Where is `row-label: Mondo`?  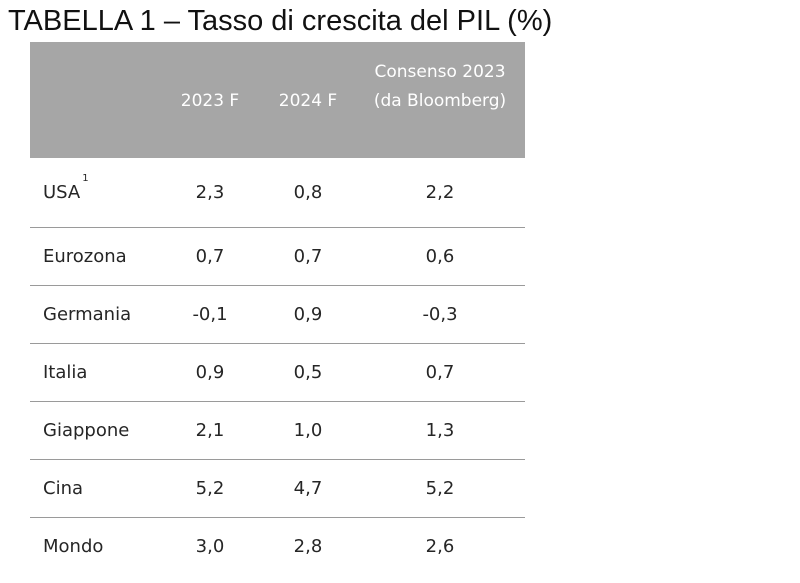
row-label: Mondo is located at coordinates (73, 546).